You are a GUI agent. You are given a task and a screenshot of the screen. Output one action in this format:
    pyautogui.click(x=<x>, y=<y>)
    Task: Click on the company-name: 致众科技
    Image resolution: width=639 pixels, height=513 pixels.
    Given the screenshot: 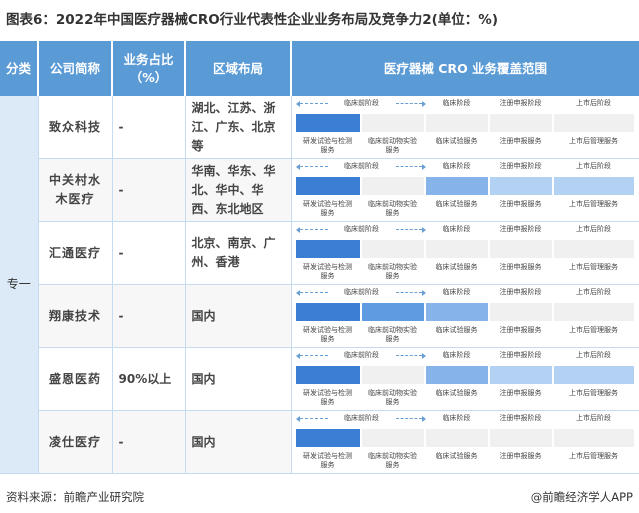 What is the action you would take?
    pyautogui.click(x=75, y=128)
    